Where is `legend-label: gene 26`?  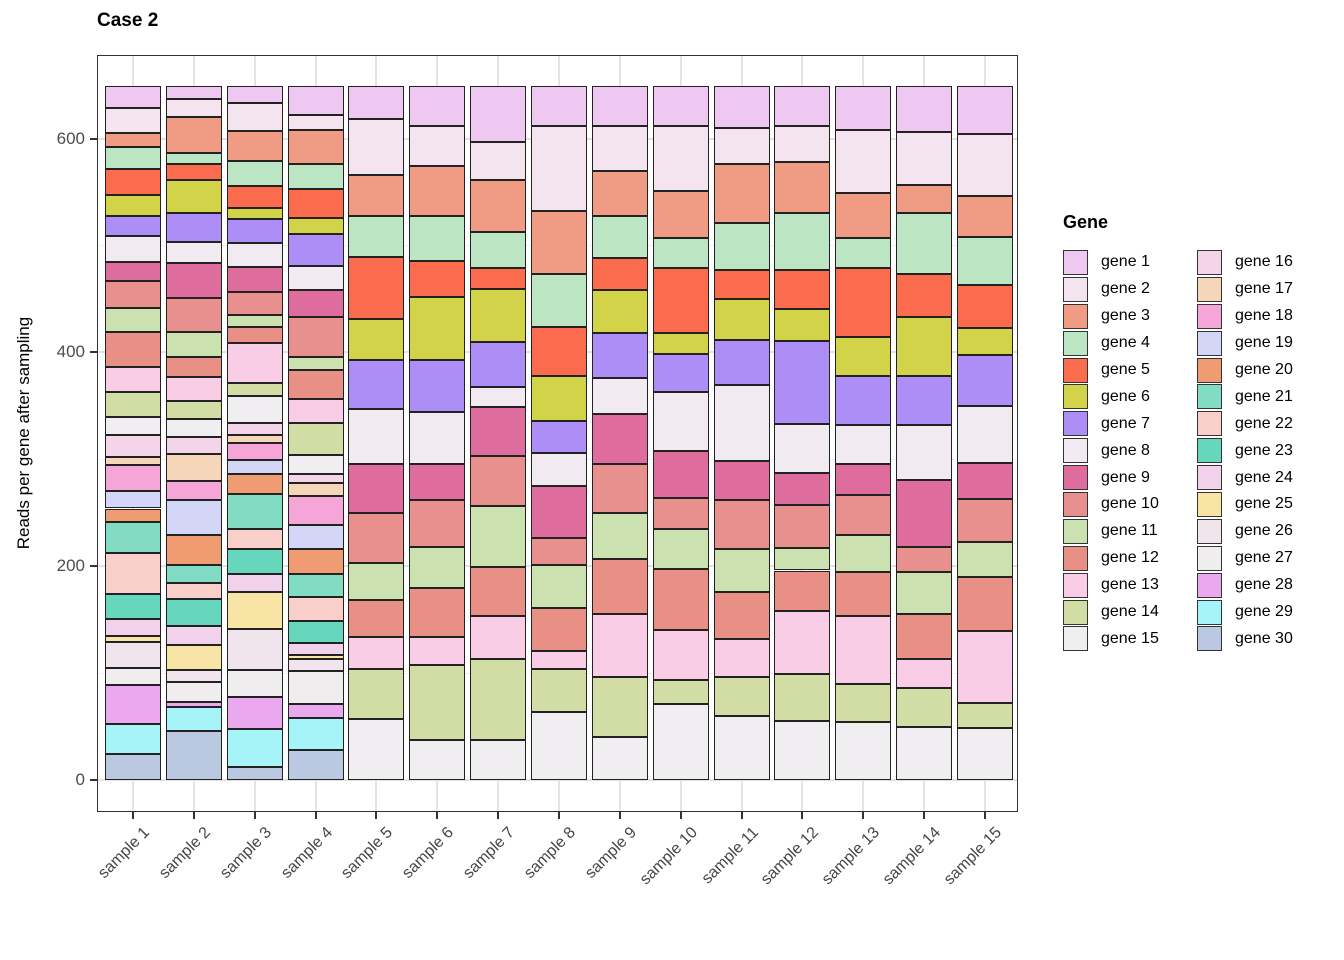
legend-label: gene 26 is located at coordinates (1264, 531).